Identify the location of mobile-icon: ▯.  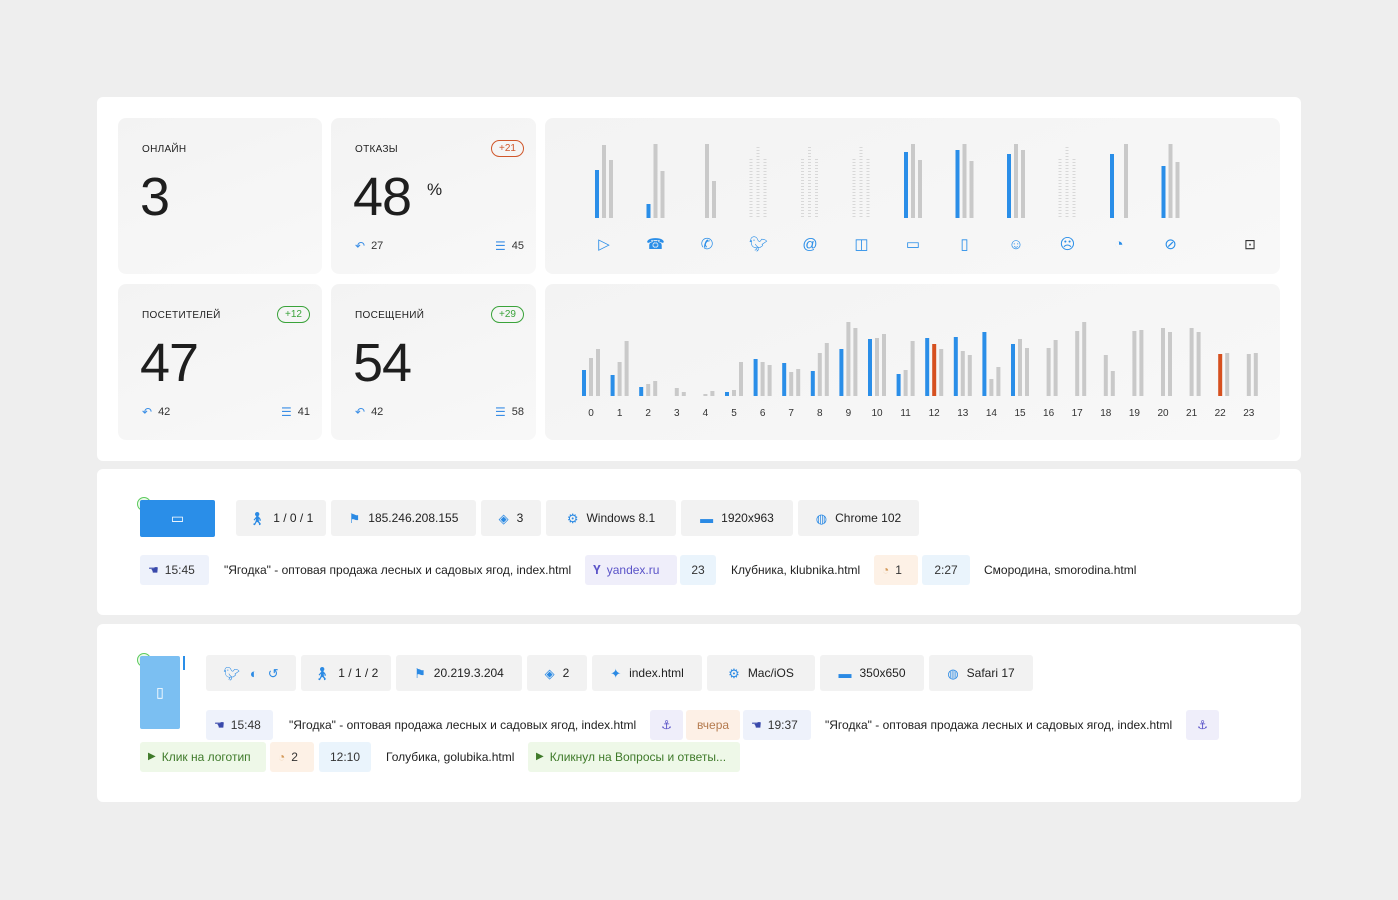
(964, 244).